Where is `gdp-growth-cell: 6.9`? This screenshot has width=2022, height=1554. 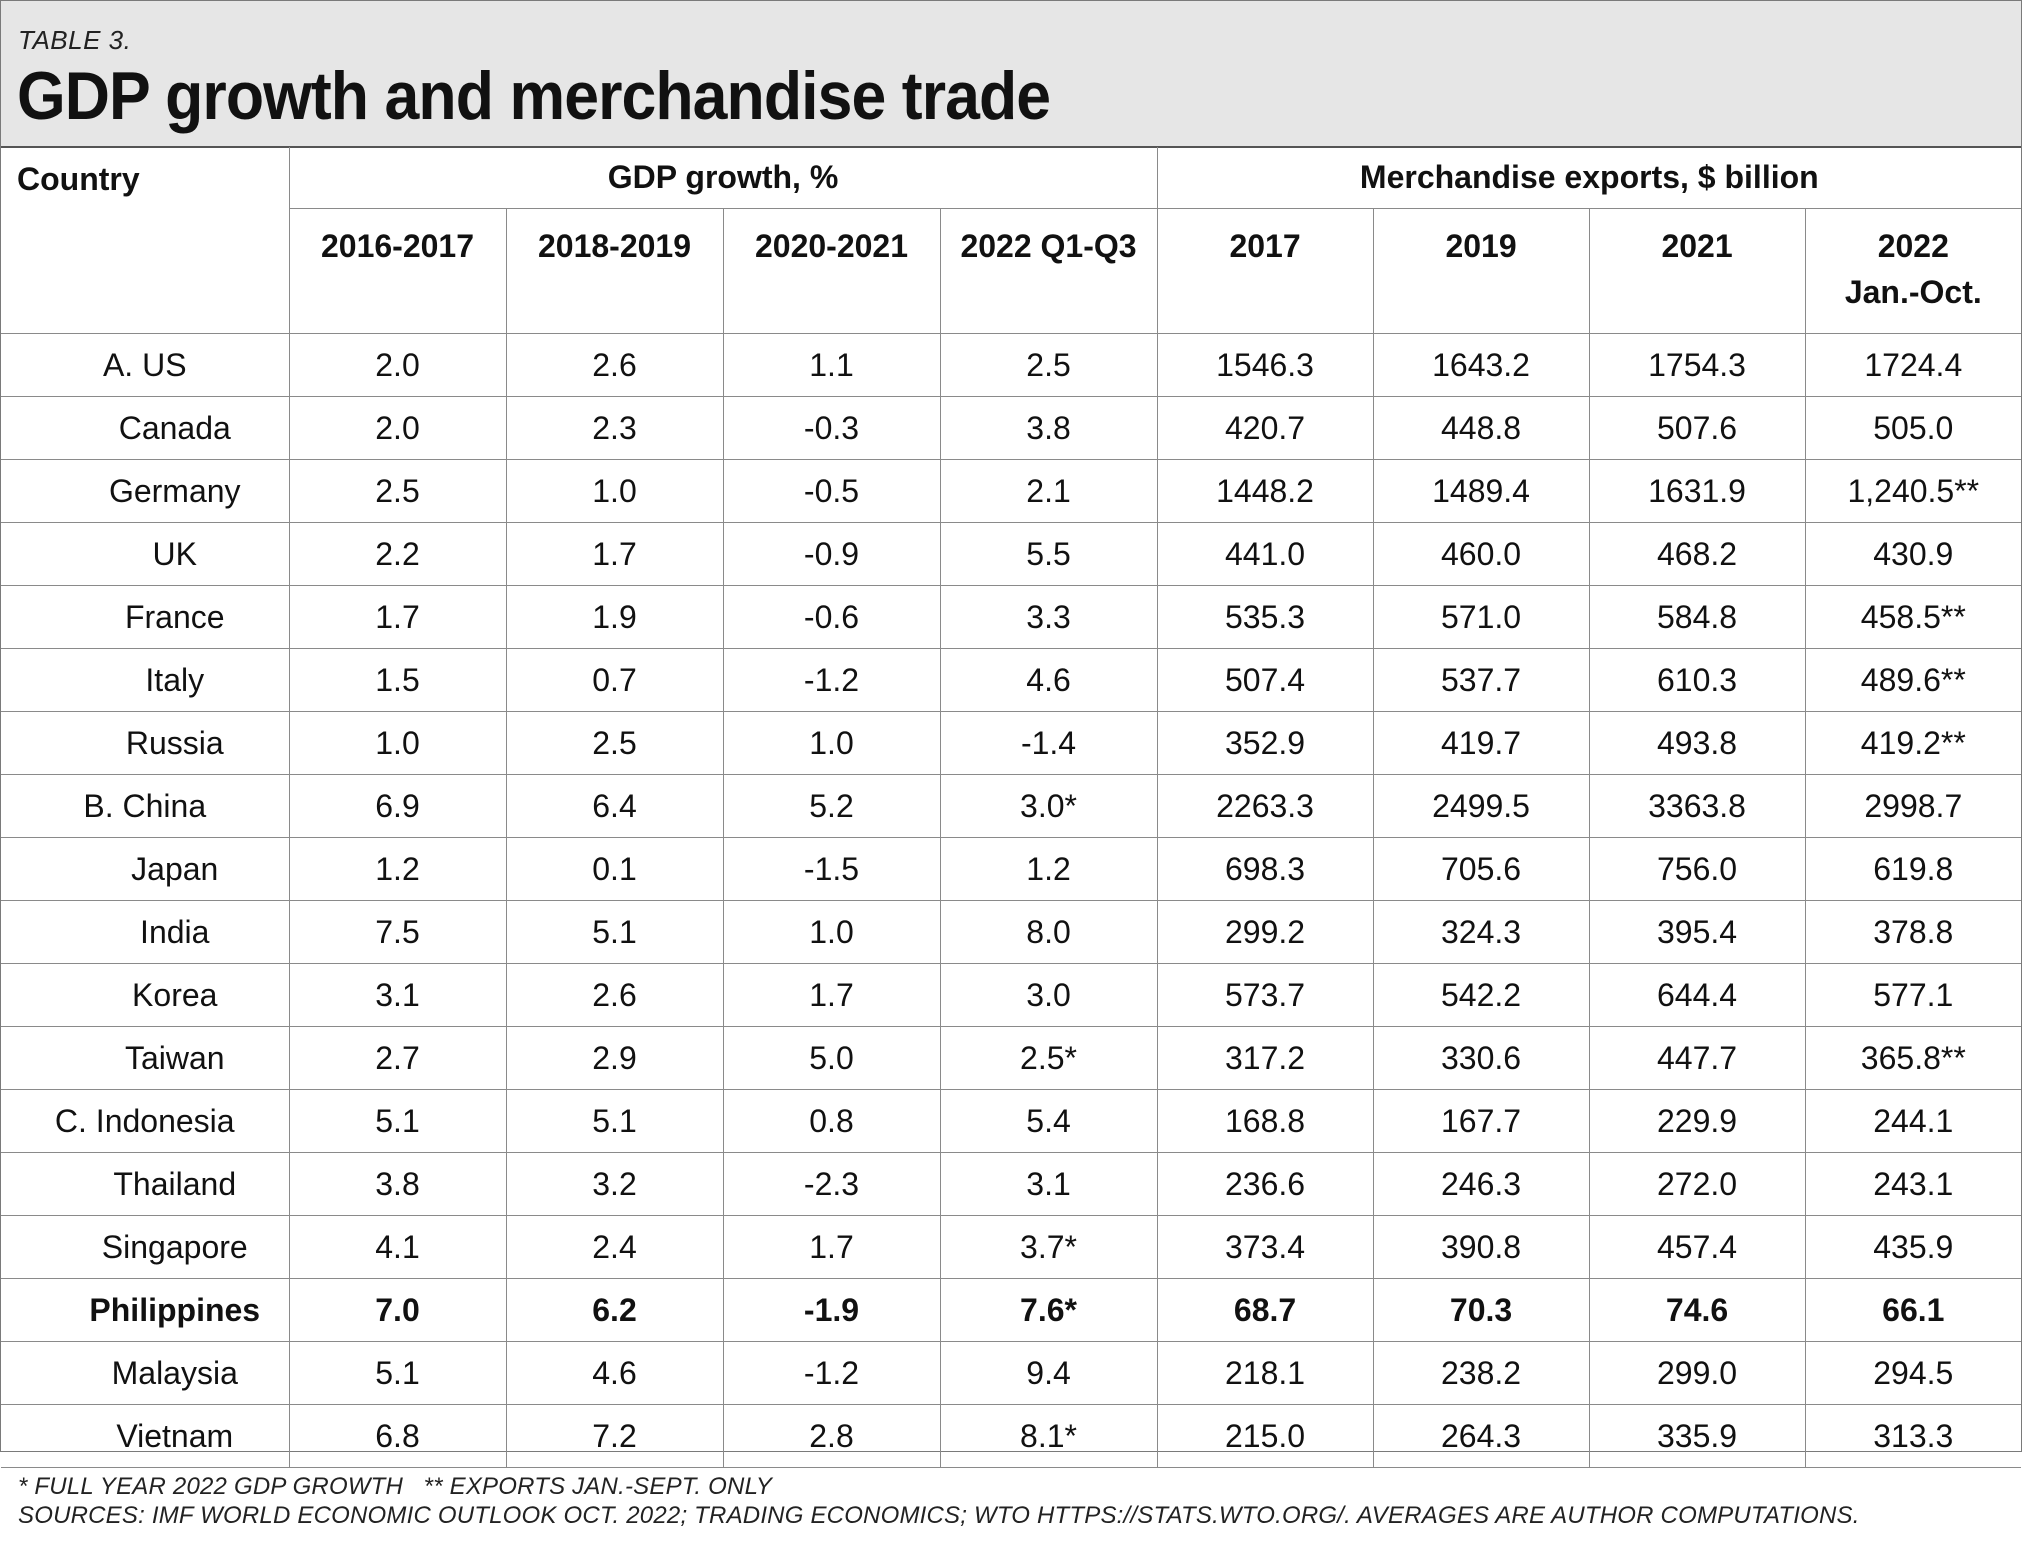 gdp-growth-cell: 6.9 is located at coordinates (397, 806).